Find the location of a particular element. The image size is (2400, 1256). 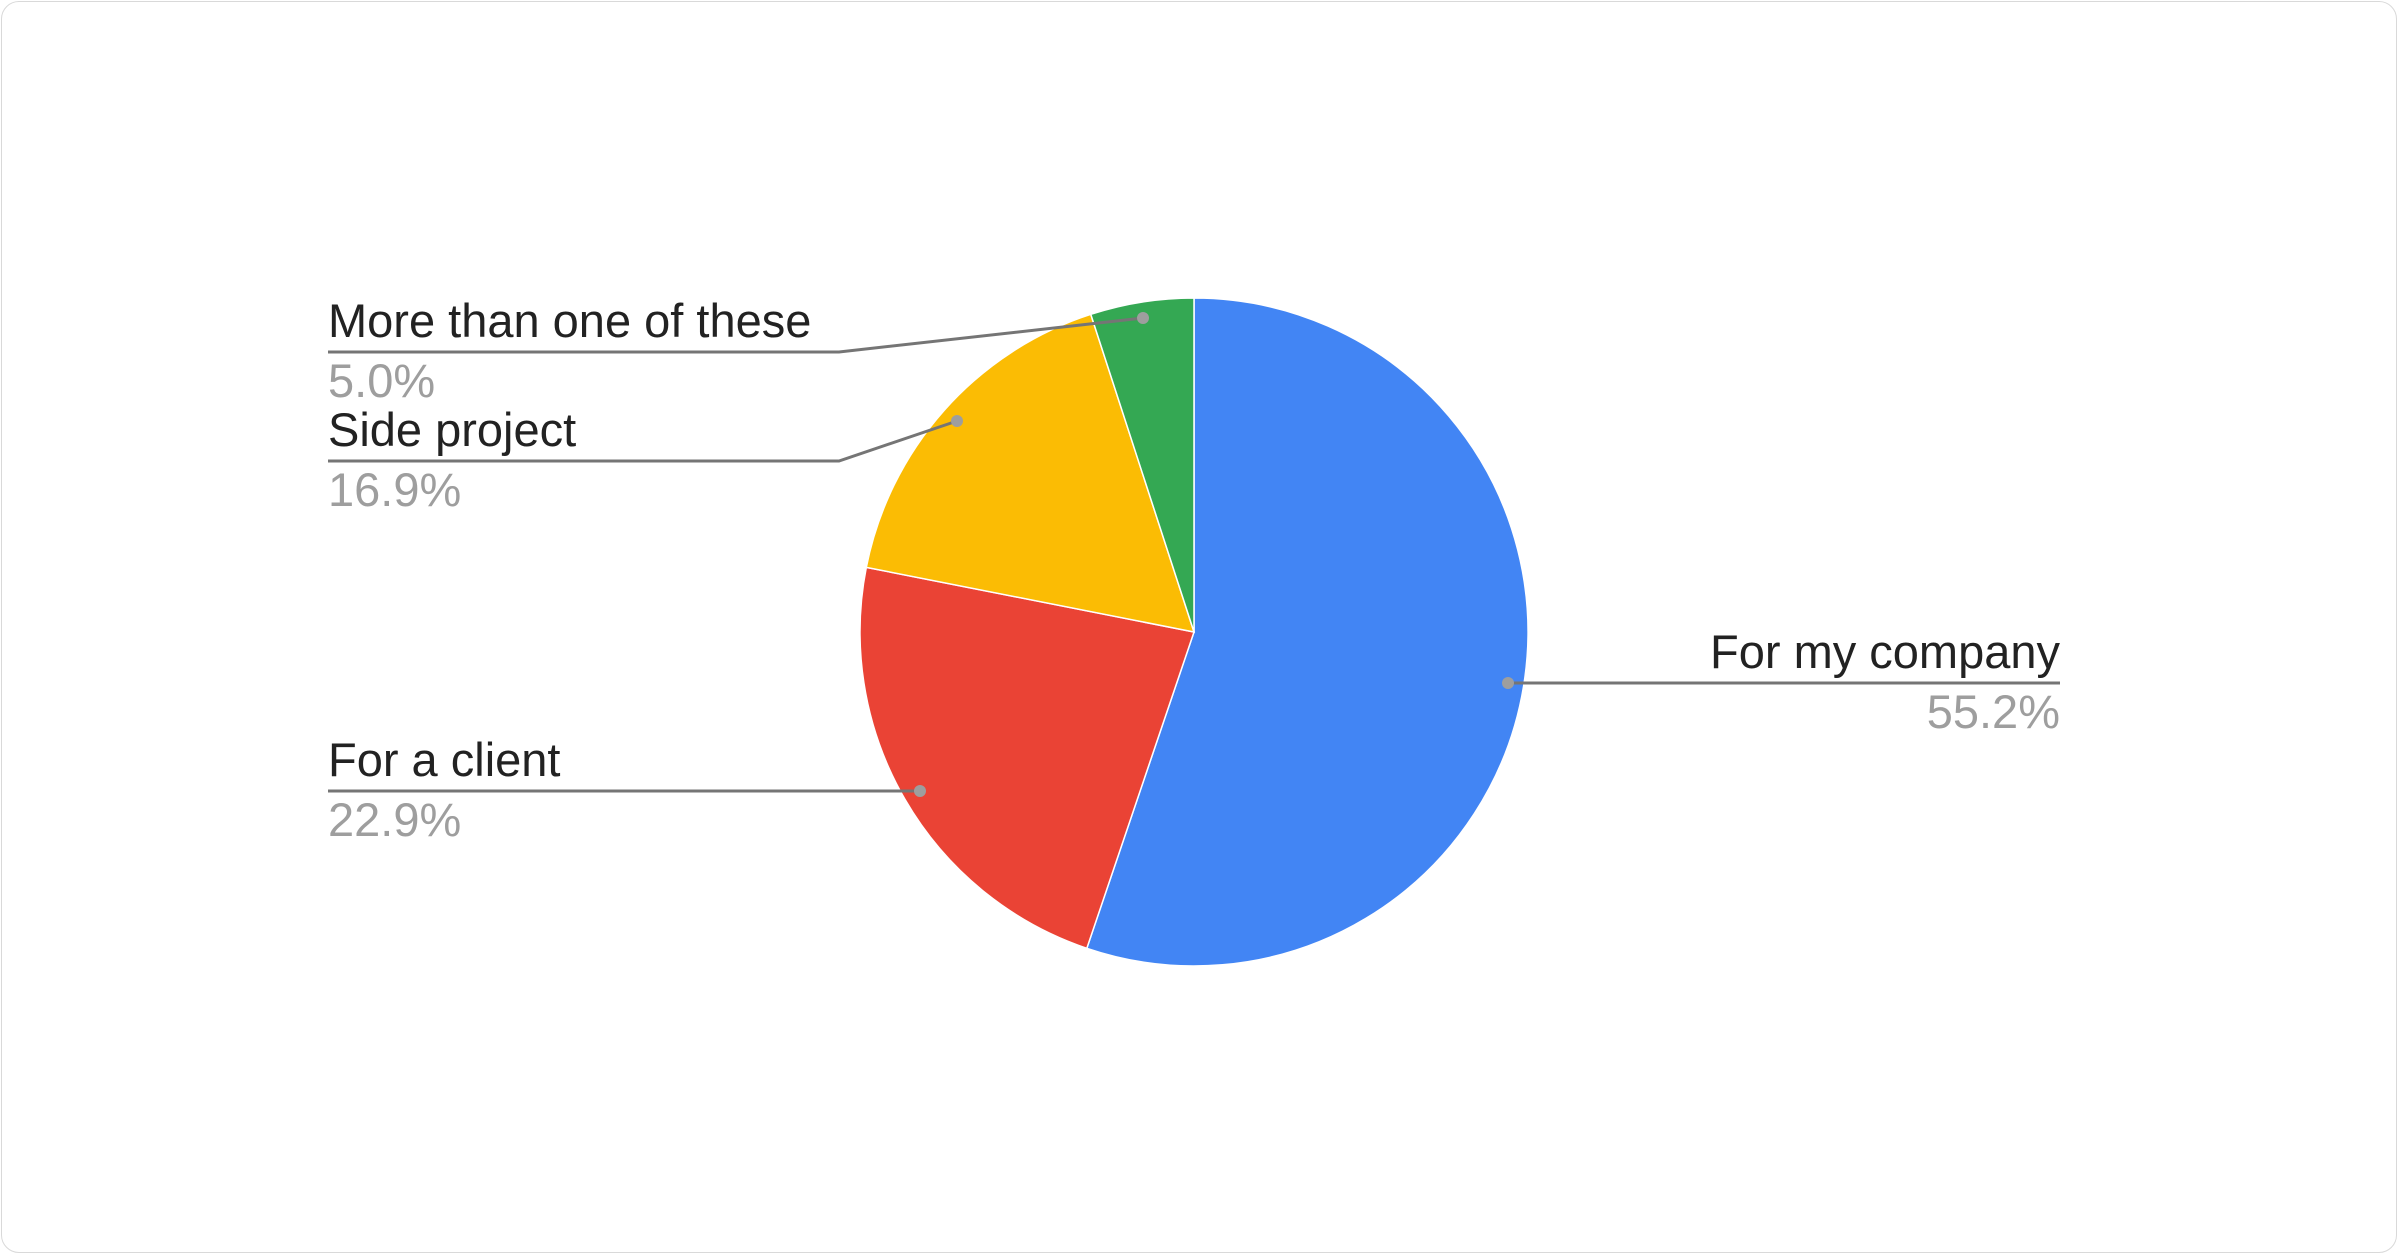

slice-value-side-project: 16.9% is located at coordinates (394, 489).